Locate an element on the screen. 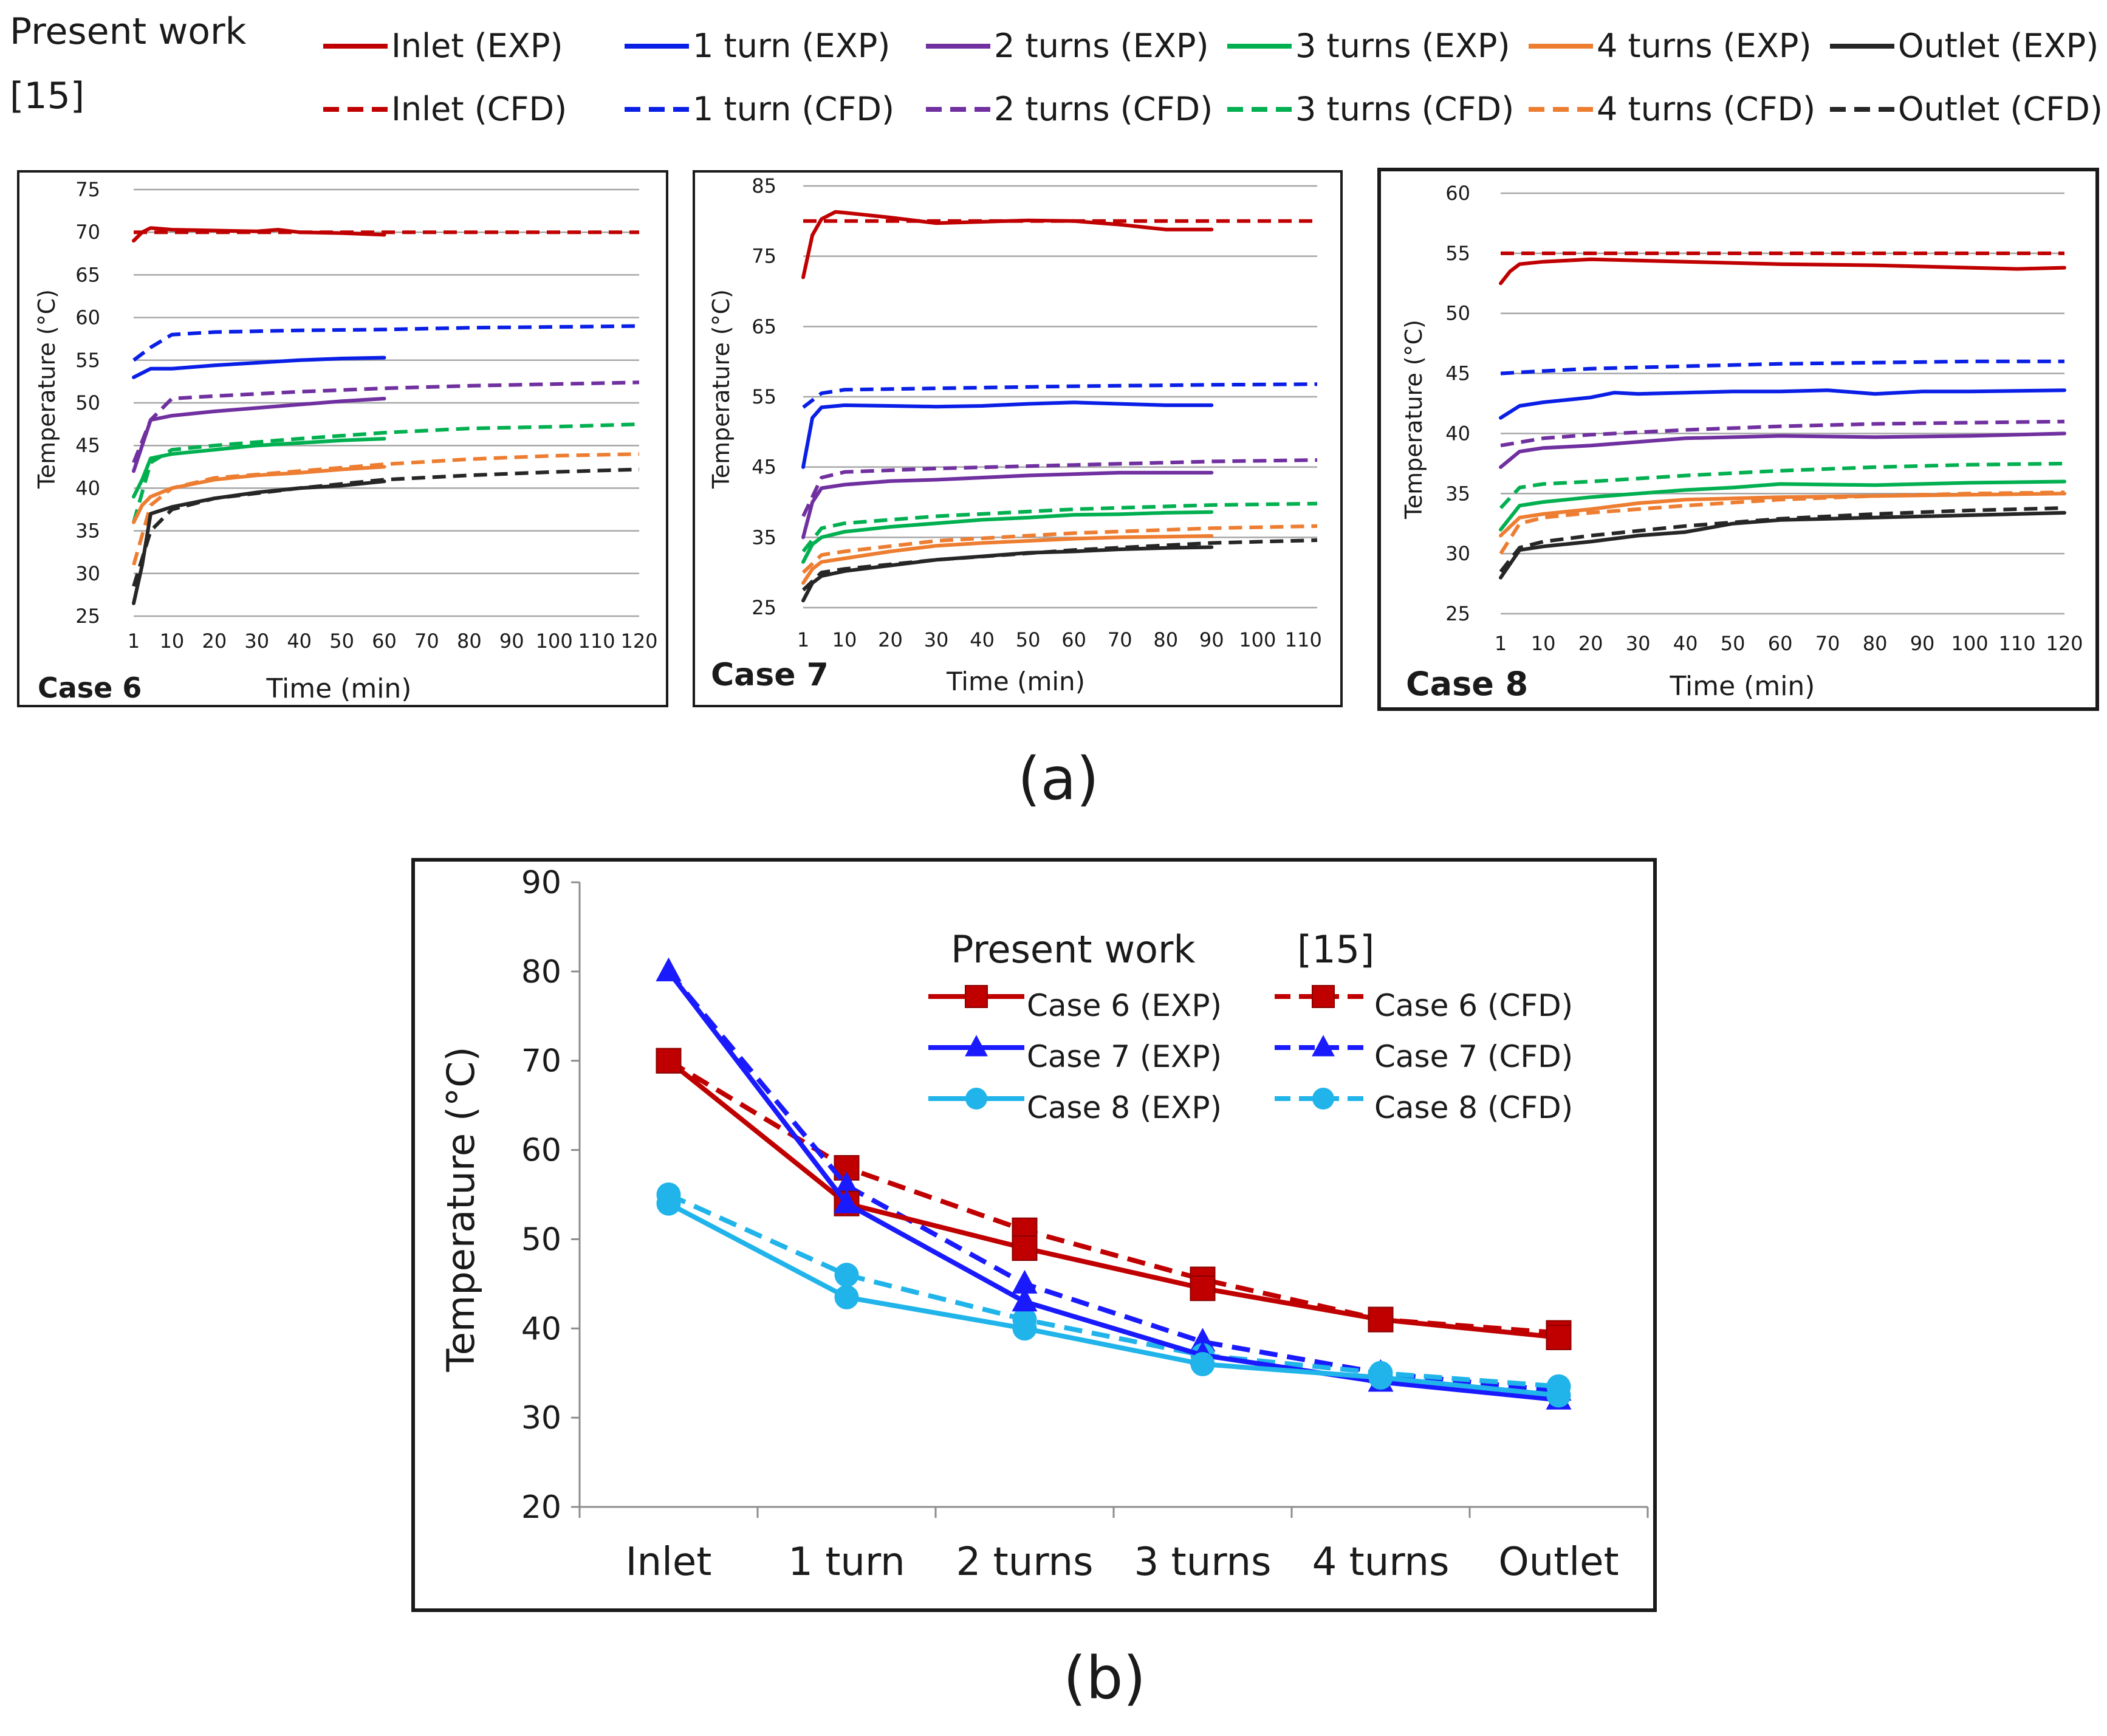  case8-x-tick-label: 50 is located at coordinates (1733, 644).